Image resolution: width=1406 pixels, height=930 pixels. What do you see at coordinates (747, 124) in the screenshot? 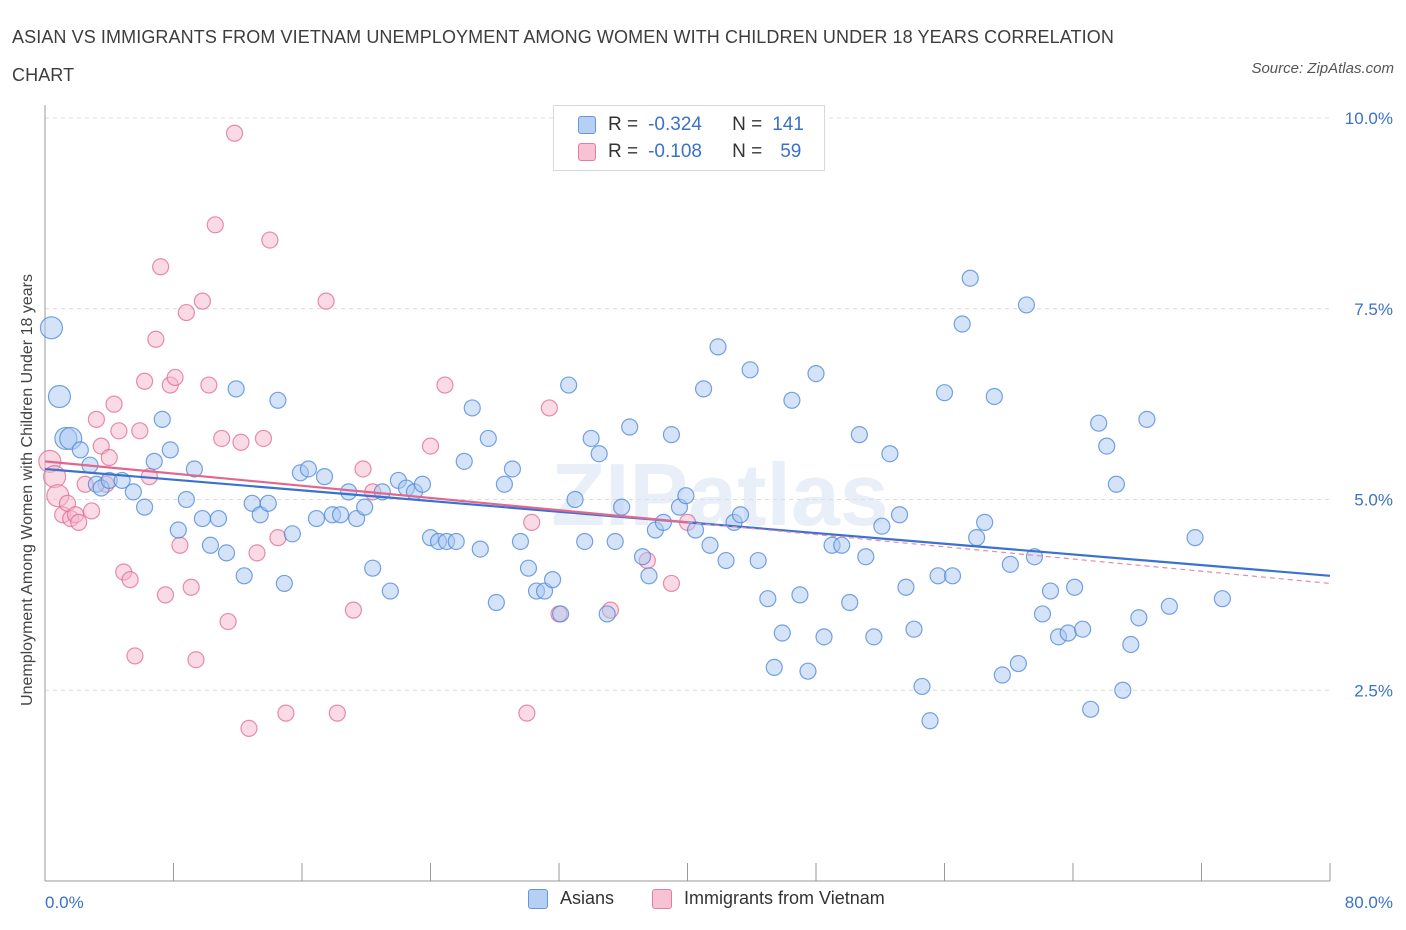
I see `n-label: N =` at bounding box center [747, 124].